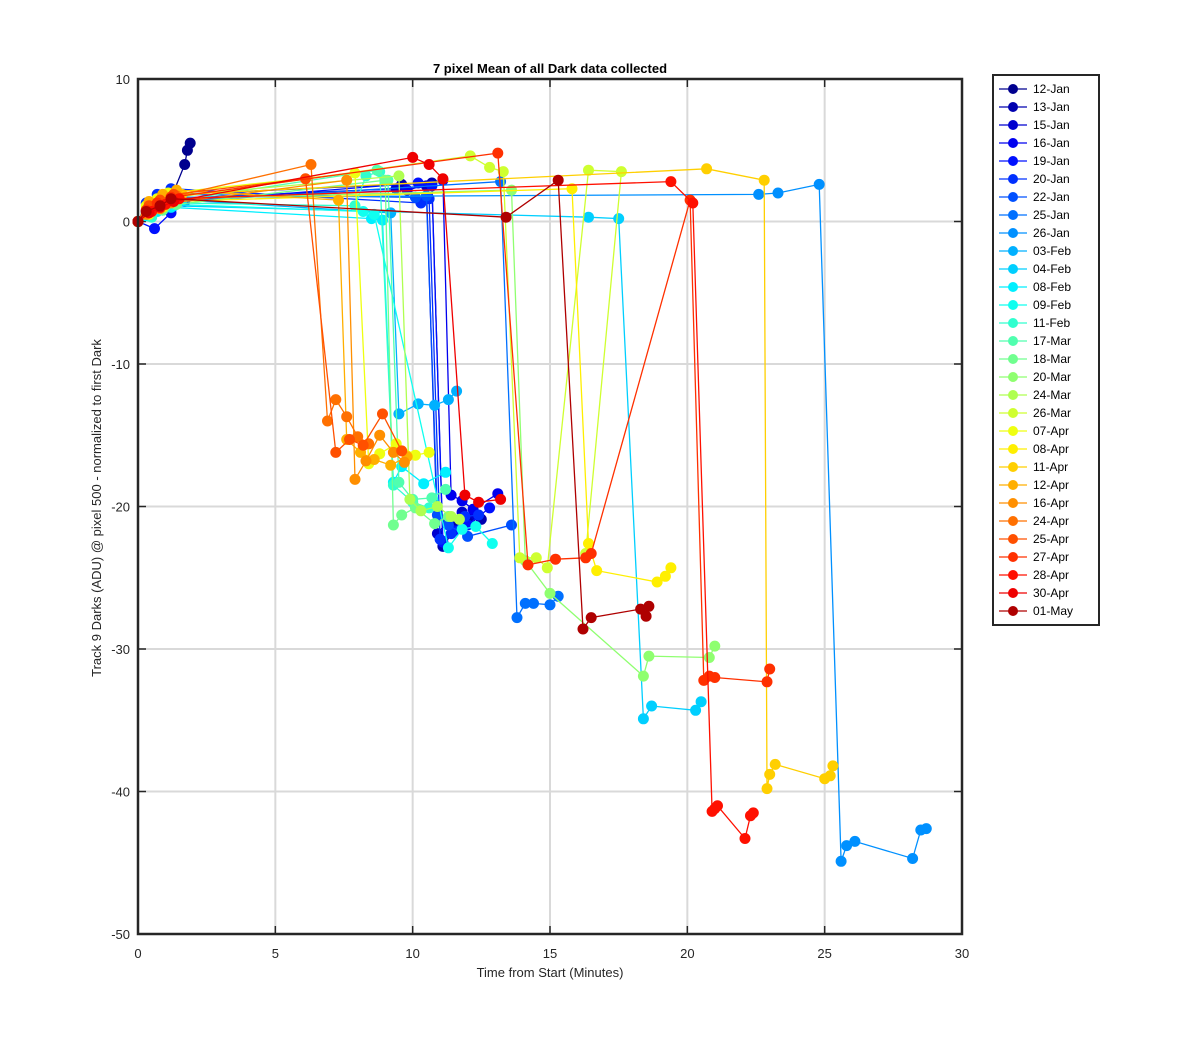  What do you see at coordinates (1051, 575) in the screenshot?
I see `legend-label: 28-Apr` at bounding box center [1051, 575].